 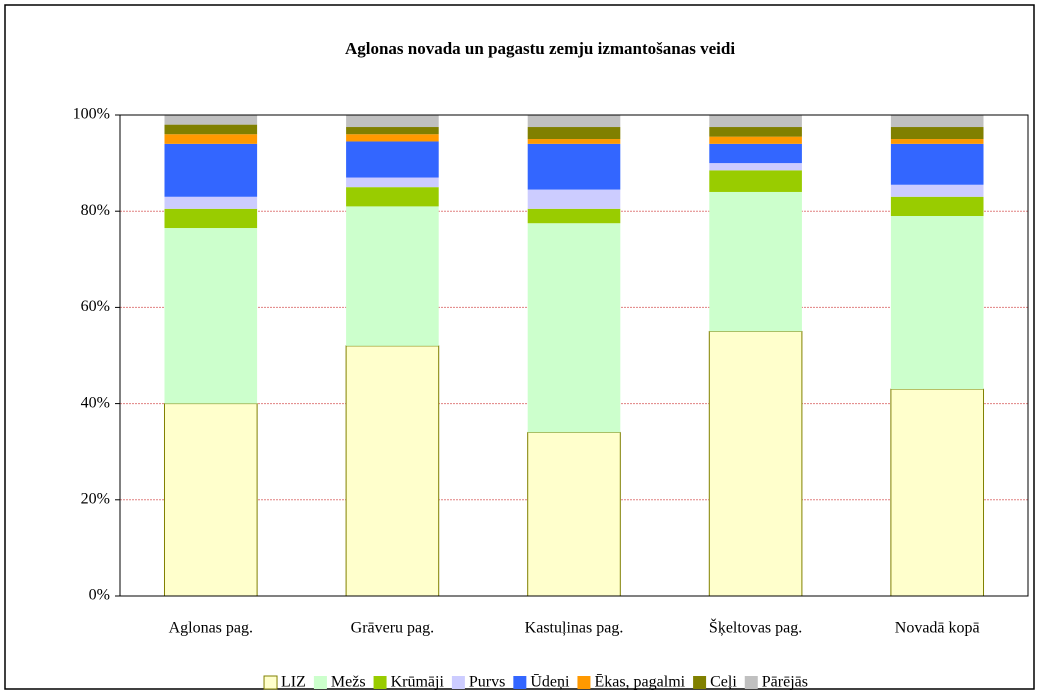 I want to click on y-tick-label: 20%, so click(x=95, y=498).